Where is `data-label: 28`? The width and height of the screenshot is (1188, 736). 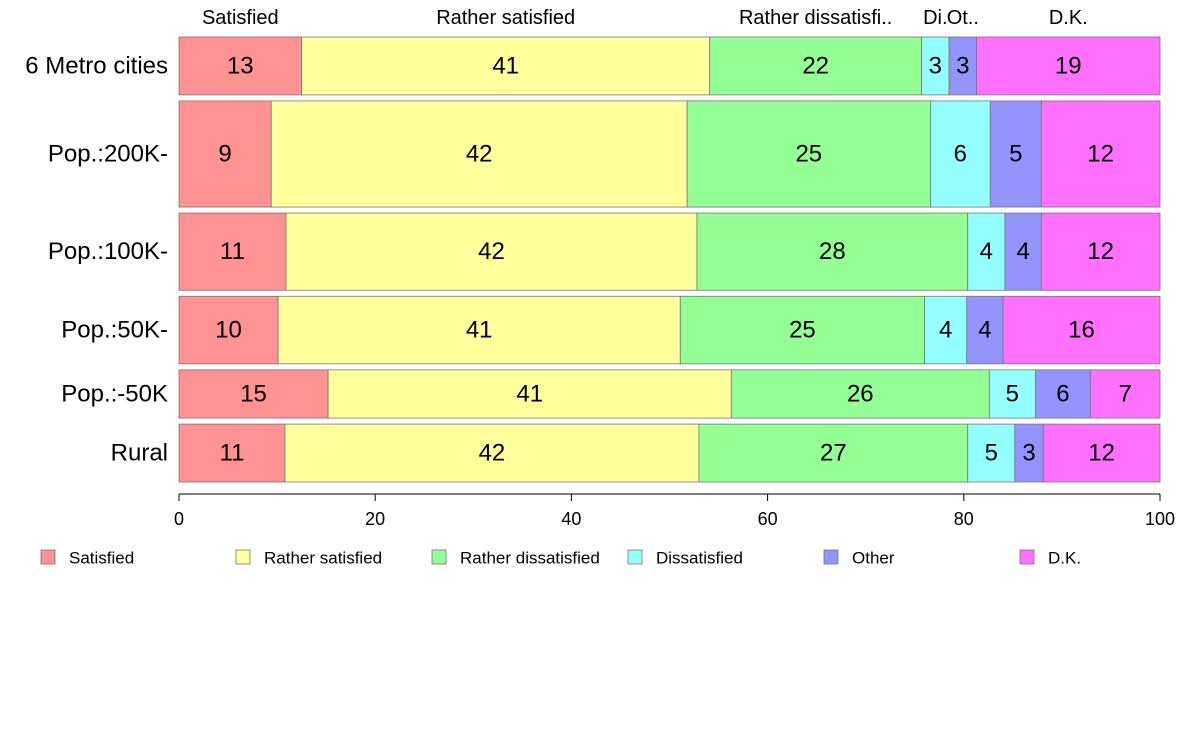
data-label: 28 is located at coordinates (832, 251).